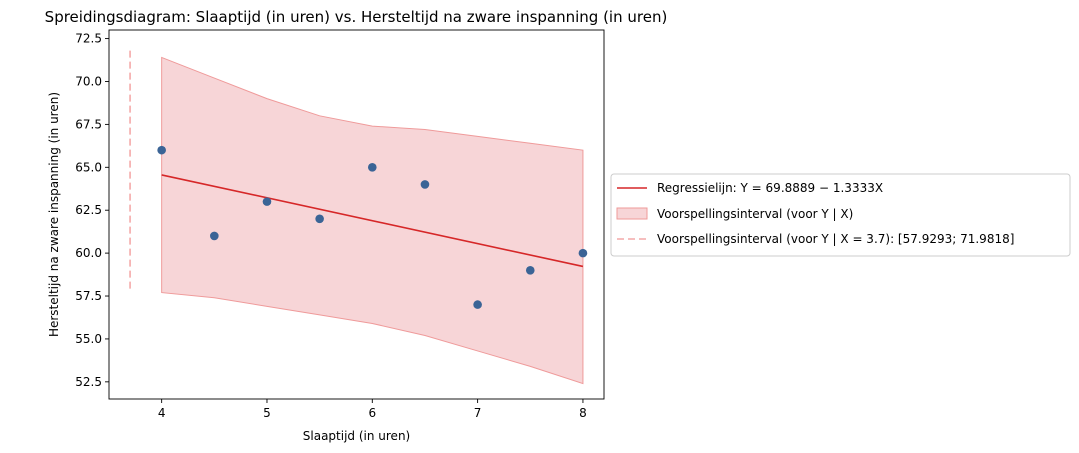 The height and width of the screenshot is (453, 1079). I want to click on y-tick-label: 55.0, so click(88, 339).